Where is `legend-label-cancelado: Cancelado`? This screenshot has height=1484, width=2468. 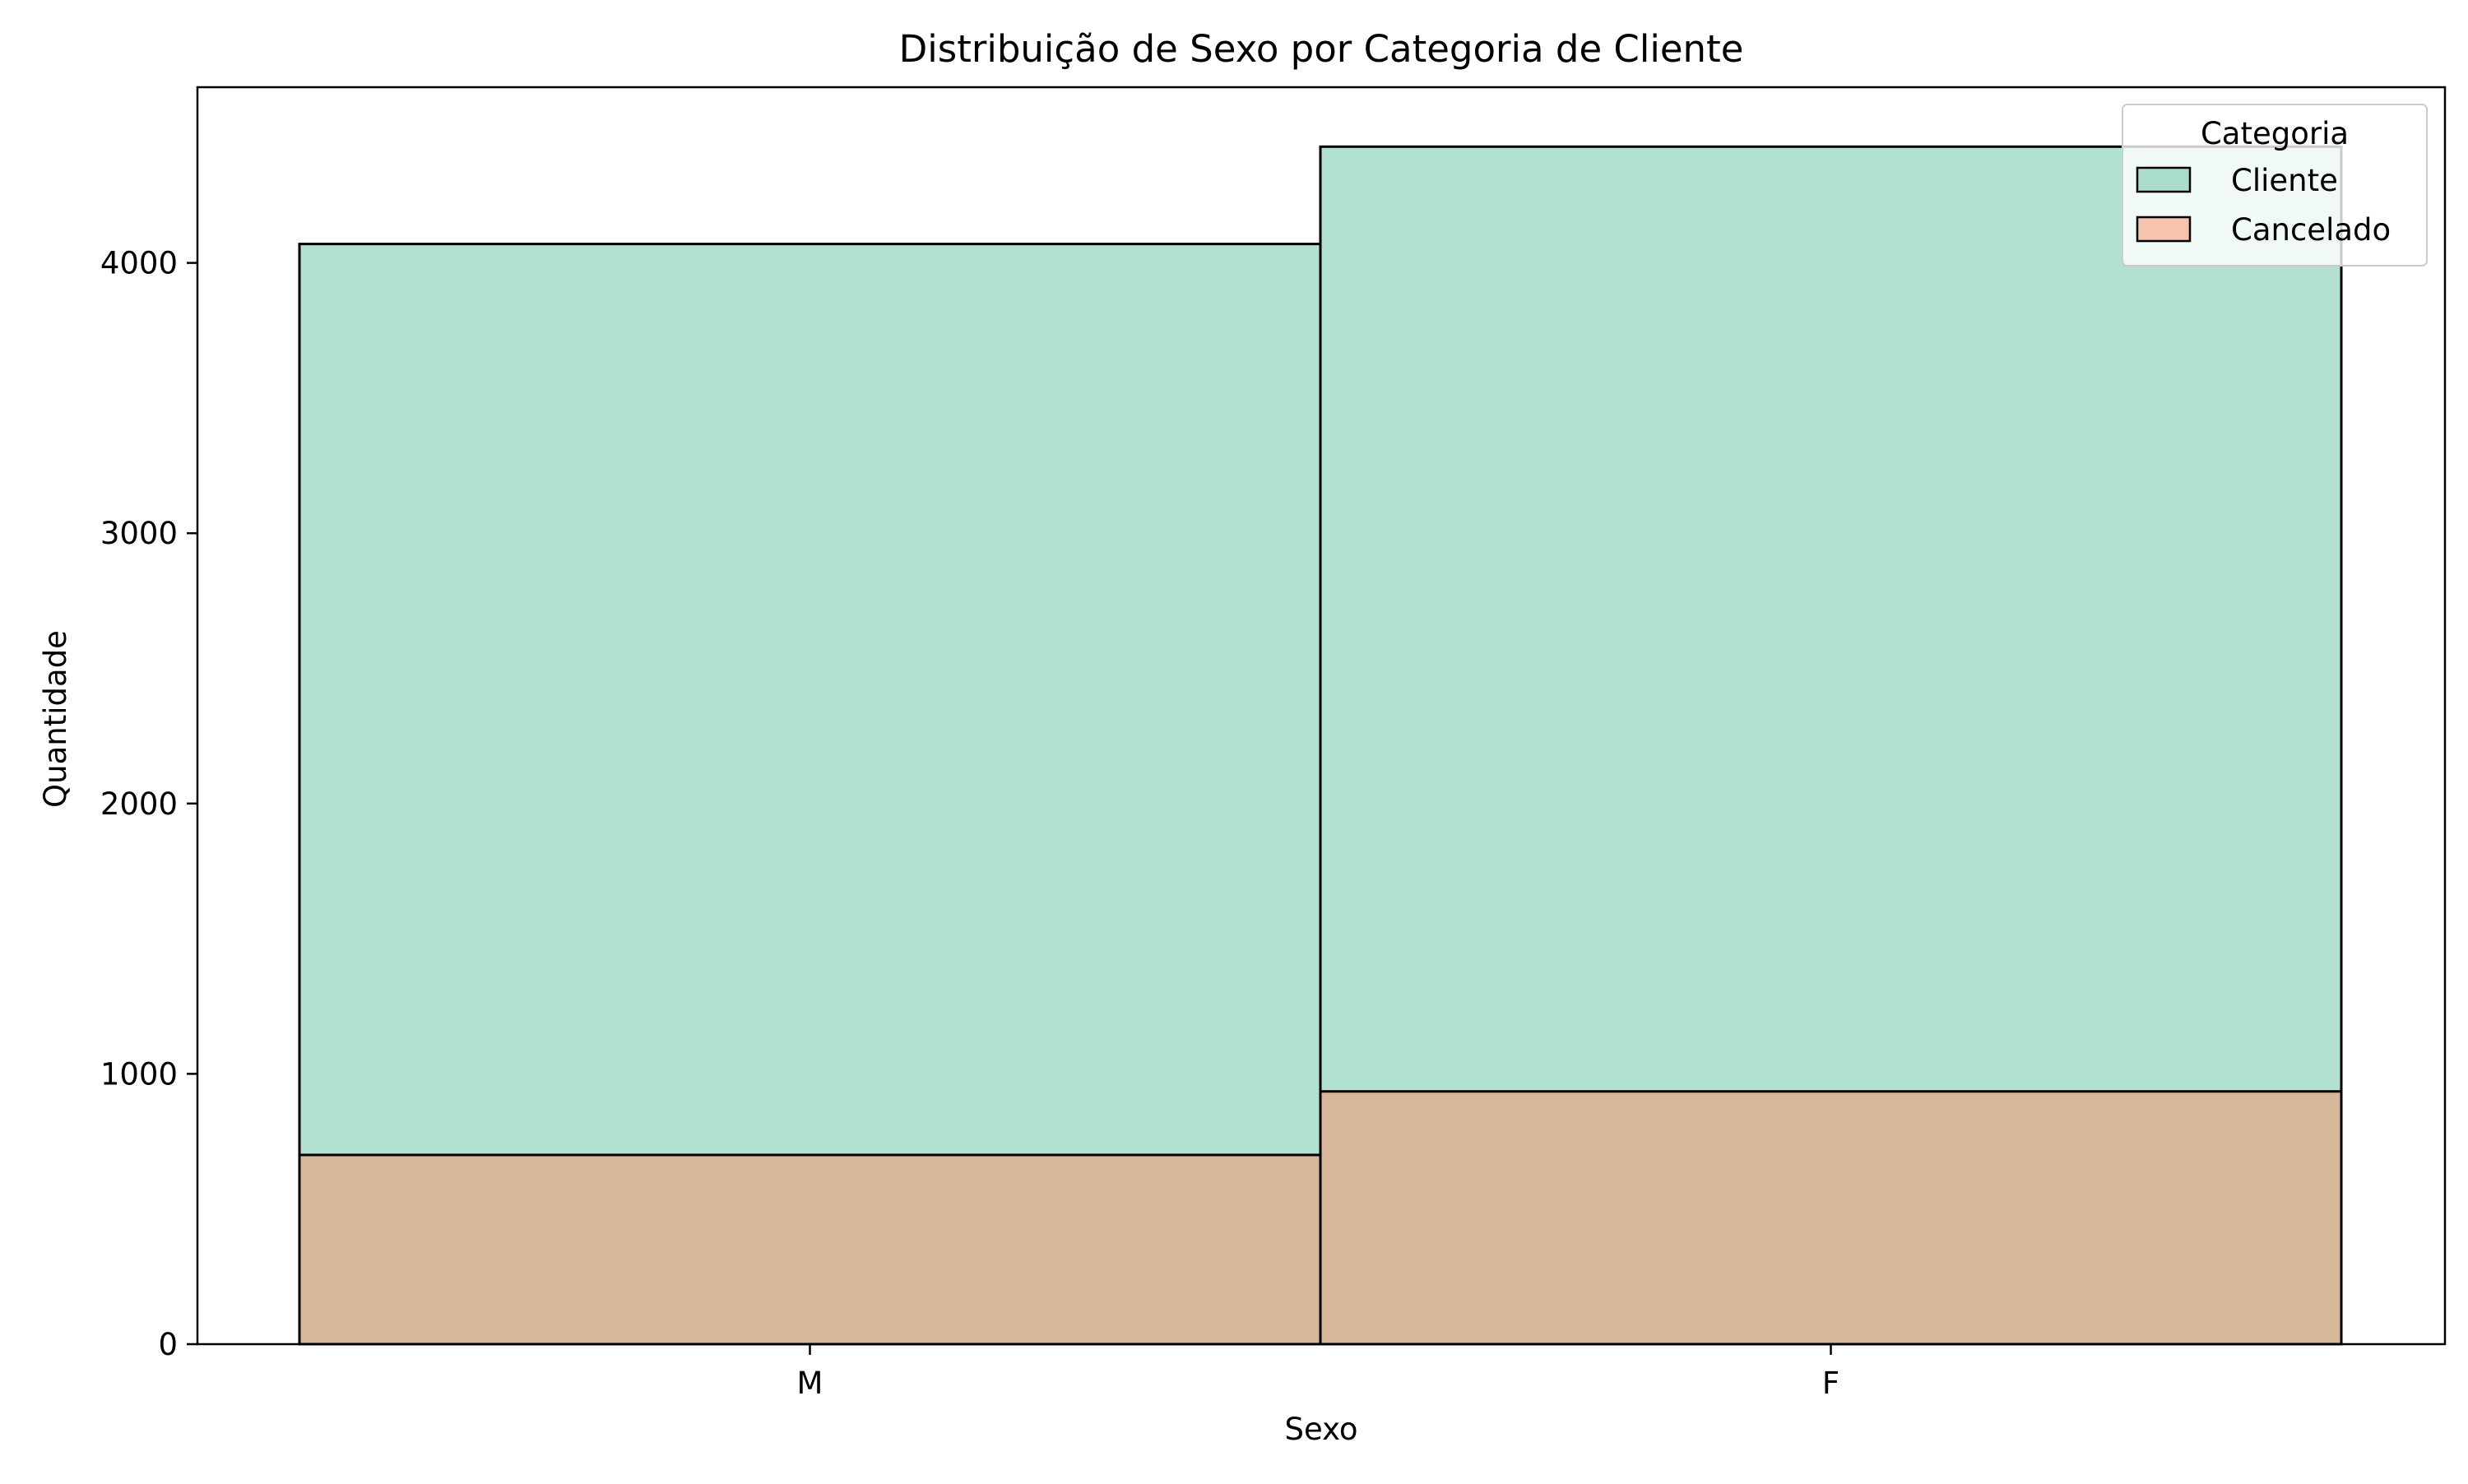 legend-label-cancelado: Cancelado is located at coordinates (2311, 230).